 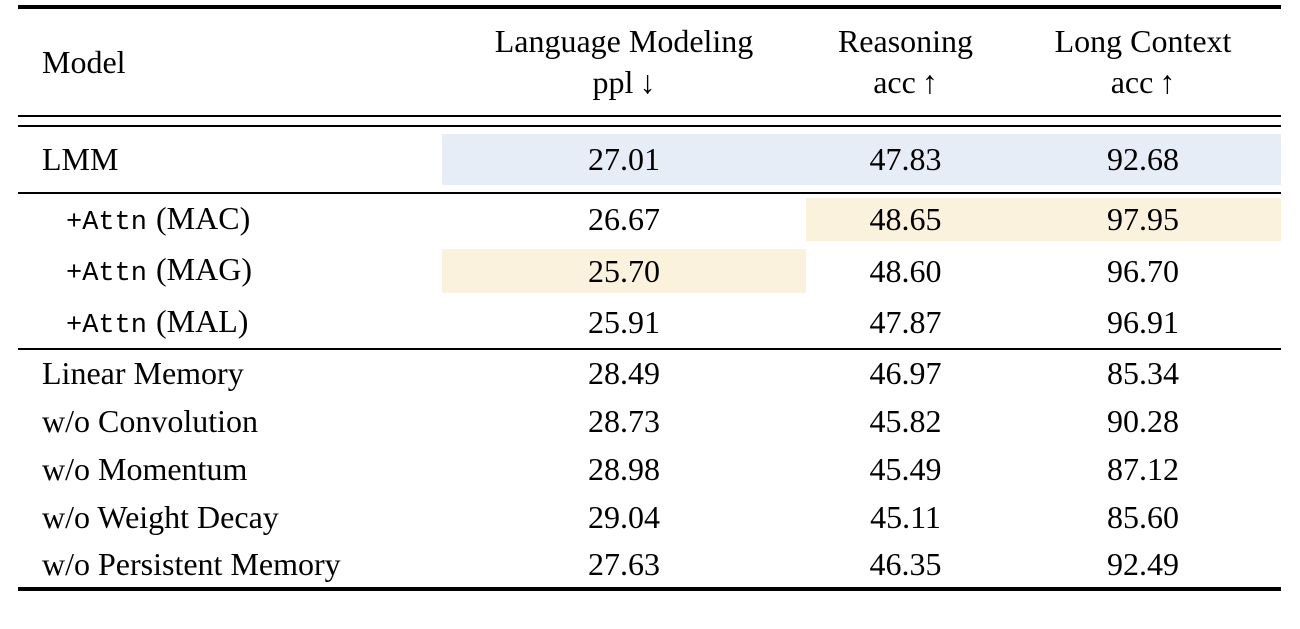 I want to click on model-variant: (MAL), so click(x=202, y=320).